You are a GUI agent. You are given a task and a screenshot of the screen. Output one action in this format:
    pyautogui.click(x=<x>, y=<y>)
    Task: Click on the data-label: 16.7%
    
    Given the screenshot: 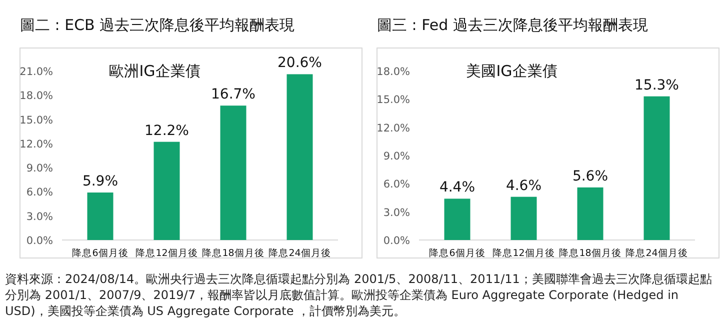 What is the action you would take?
    pyautogui.click(x=233, y=94)
    